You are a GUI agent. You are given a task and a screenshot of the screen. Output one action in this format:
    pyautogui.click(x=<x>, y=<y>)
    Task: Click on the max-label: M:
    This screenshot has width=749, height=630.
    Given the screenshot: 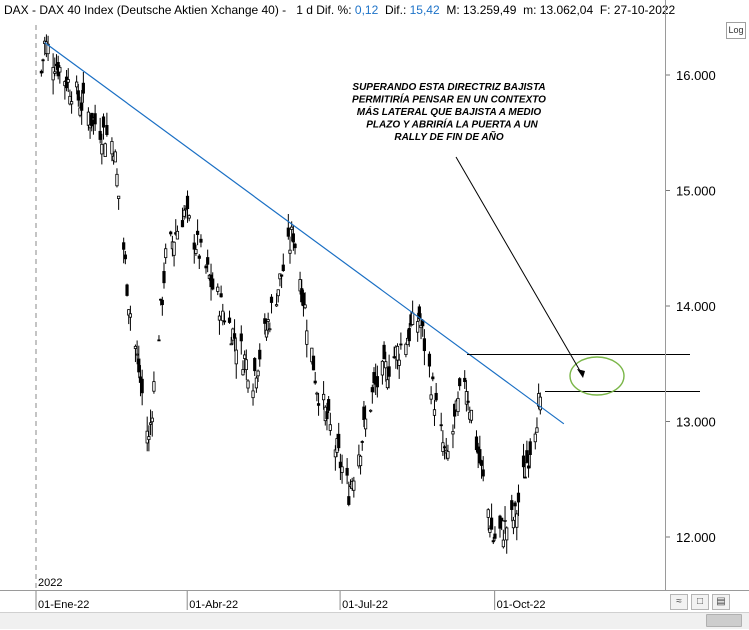 What is the action you would take?
    pyautogui.click(x=453, y=10)
    